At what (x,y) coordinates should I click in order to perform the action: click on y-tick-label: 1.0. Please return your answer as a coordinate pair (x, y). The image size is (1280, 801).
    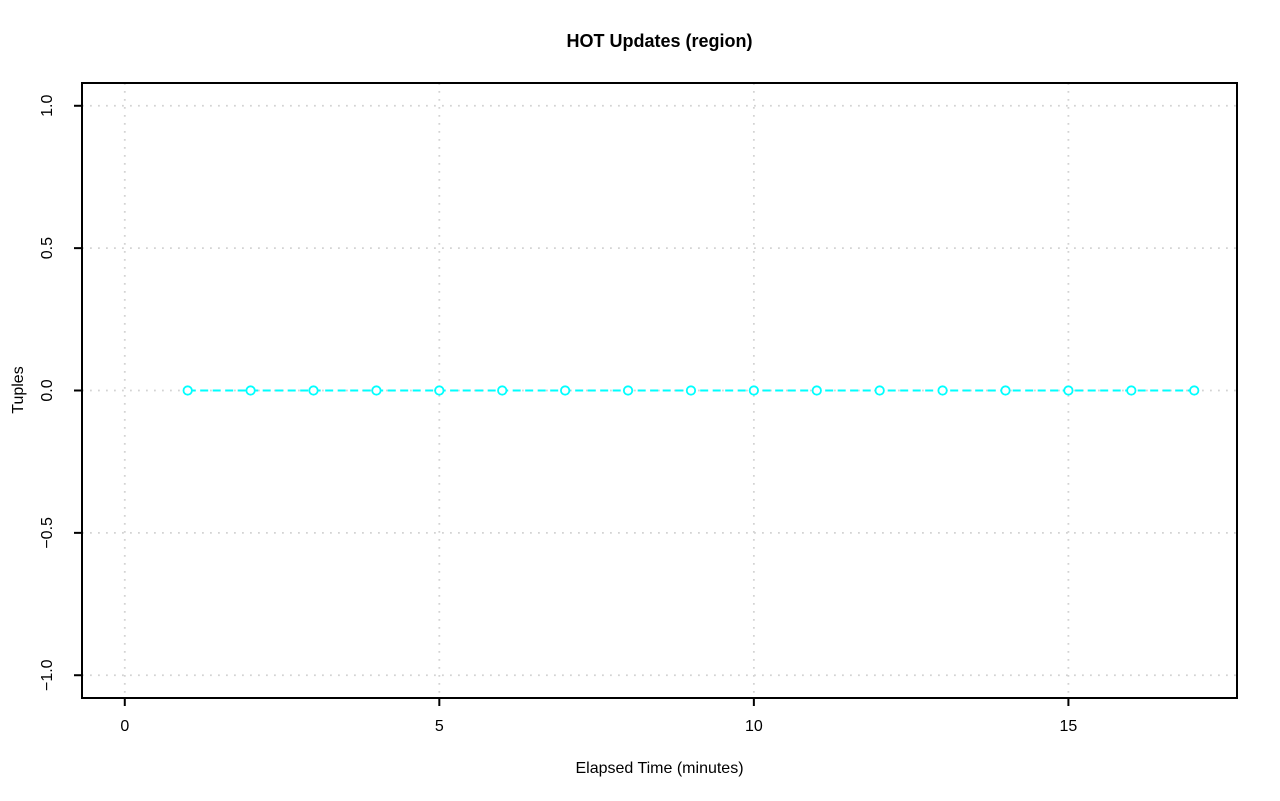
    Looking at the image, I should click on (47, 106).